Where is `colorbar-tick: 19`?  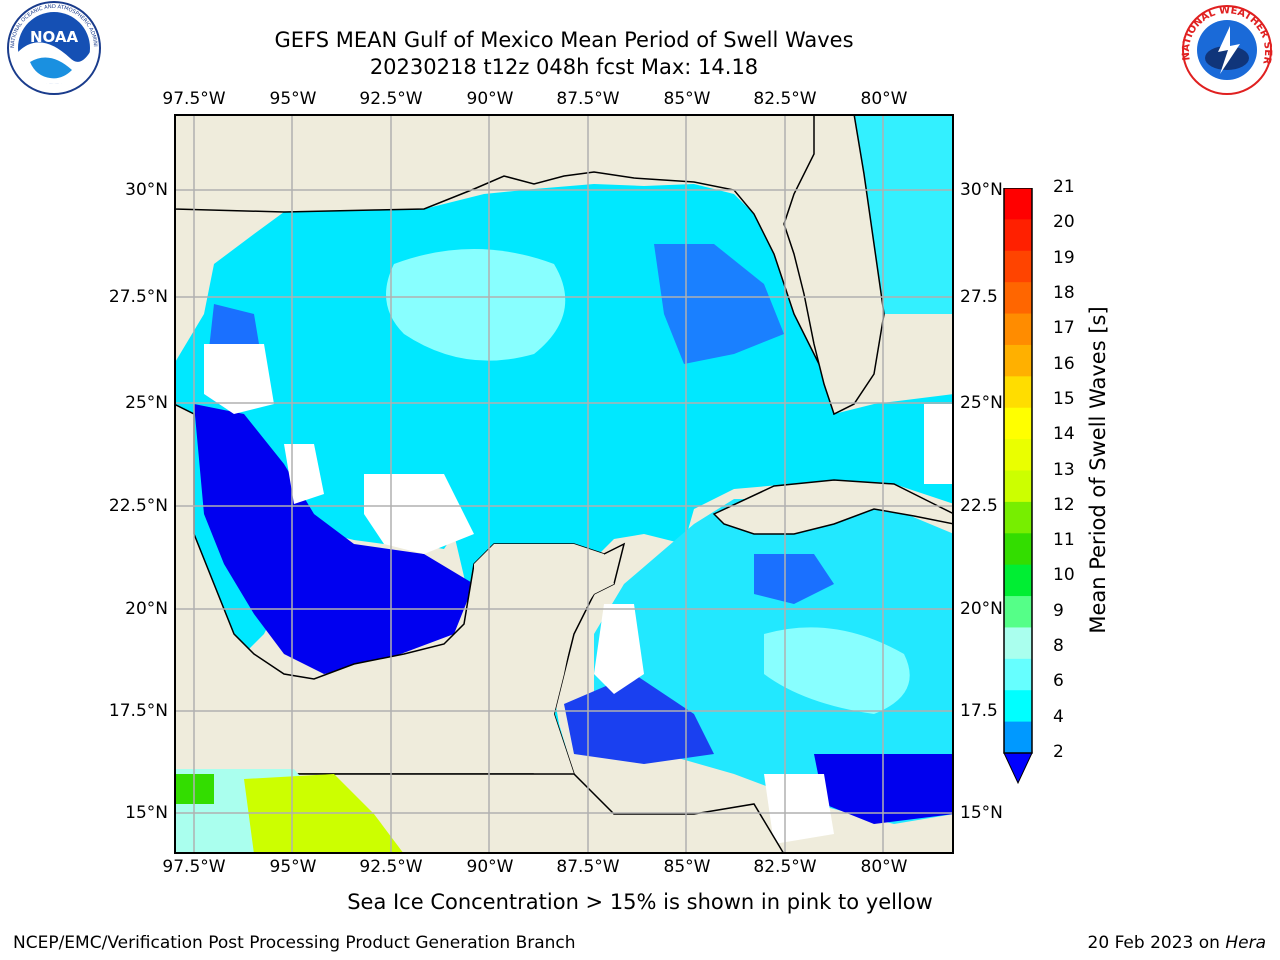
colorbar-tick: 19 is located at coordinates (1064, 257).